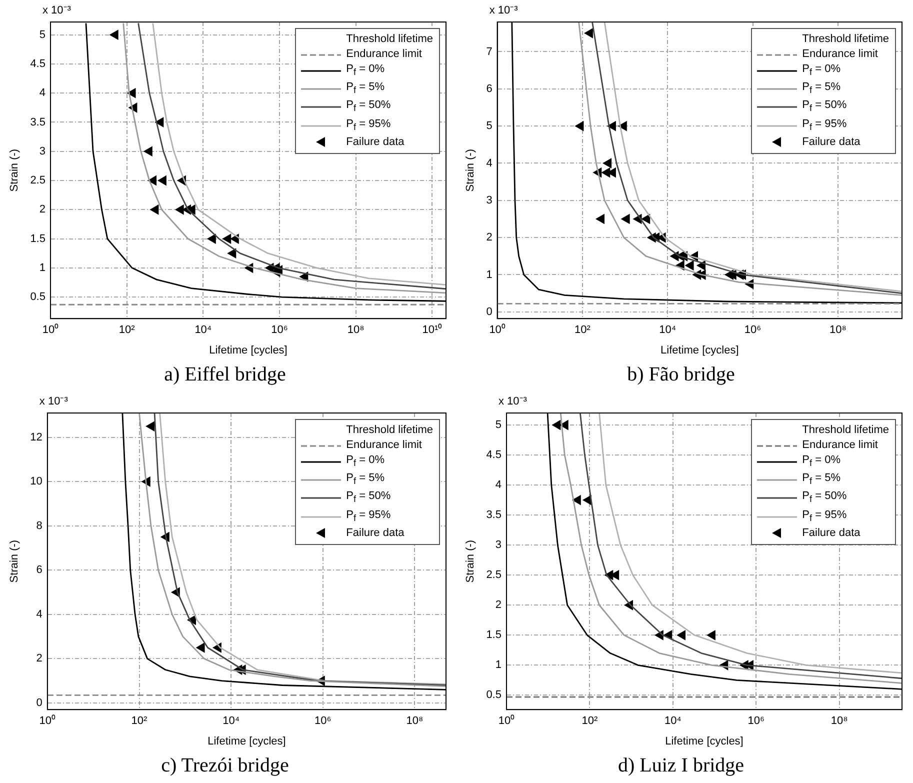 The height and width of the screenshot is (783, 913). What do you see at coordinates (681, 374) in the screenshot?
I see `text: b) Fão bridge` at bounding box center [681, 374].